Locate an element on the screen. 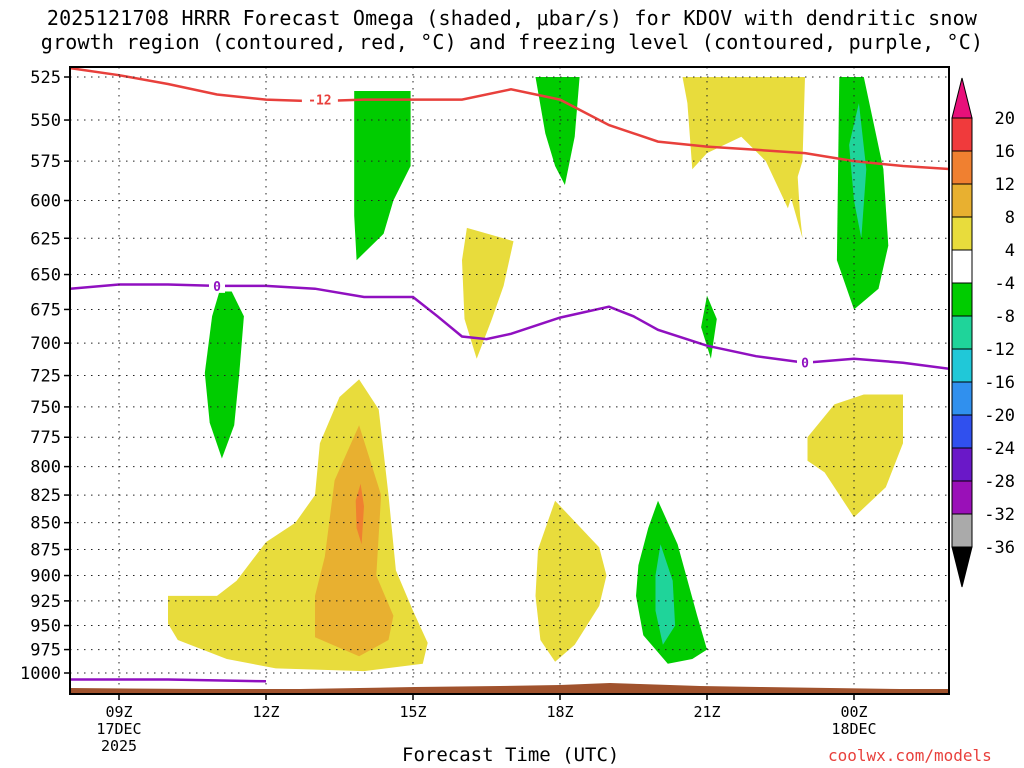  y-tick-label-675: 675 is located at coordinates (45, 310).